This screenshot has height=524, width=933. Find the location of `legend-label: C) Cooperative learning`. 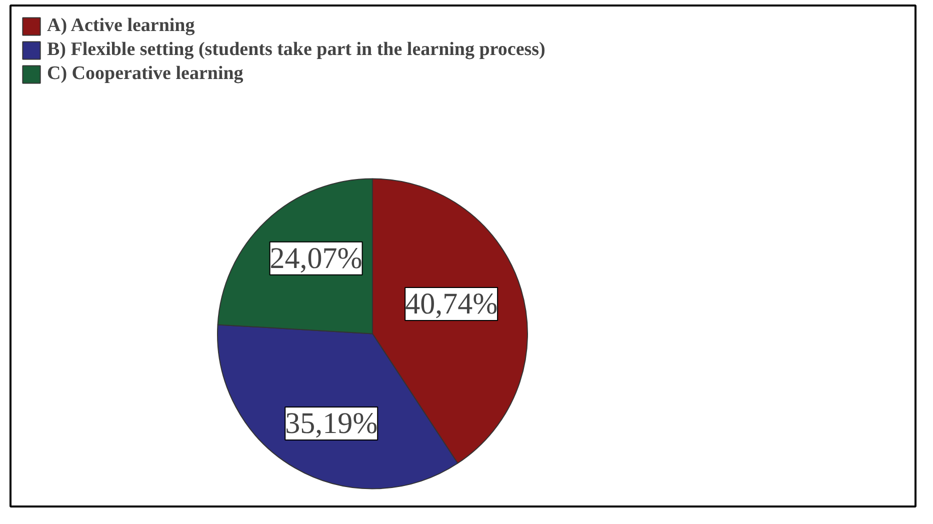

legend-label: C) Cooperative learning is located at coordinates (145, 74).